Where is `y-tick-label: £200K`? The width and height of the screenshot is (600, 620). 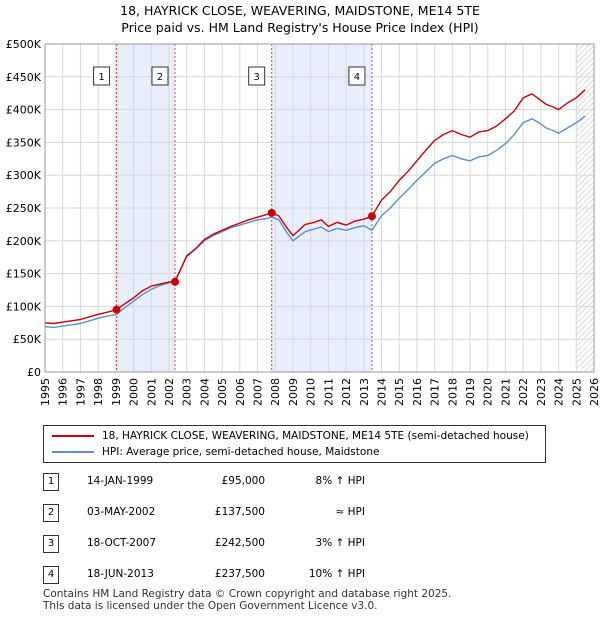
y-tick-label: £200K is located at coordinates (24, 241).